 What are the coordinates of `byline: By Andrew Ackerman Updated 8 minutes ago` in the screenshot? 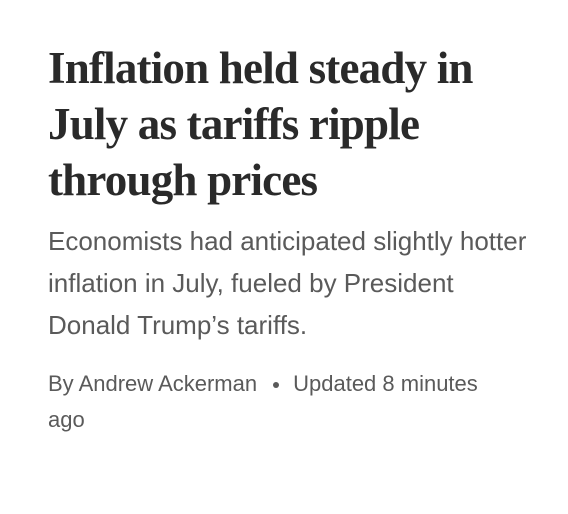 It's located at (263, 402).